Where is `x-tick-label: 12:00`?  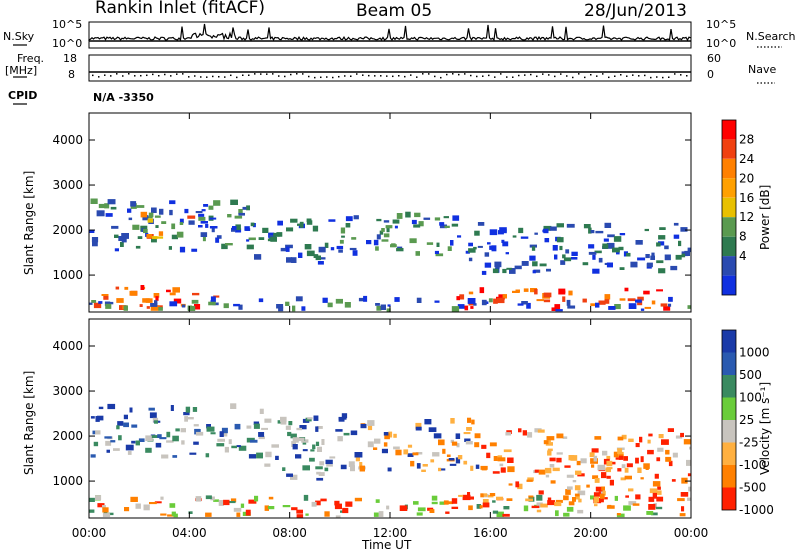
x-tick-label: 12:00 is located at coordinates (390, 533).